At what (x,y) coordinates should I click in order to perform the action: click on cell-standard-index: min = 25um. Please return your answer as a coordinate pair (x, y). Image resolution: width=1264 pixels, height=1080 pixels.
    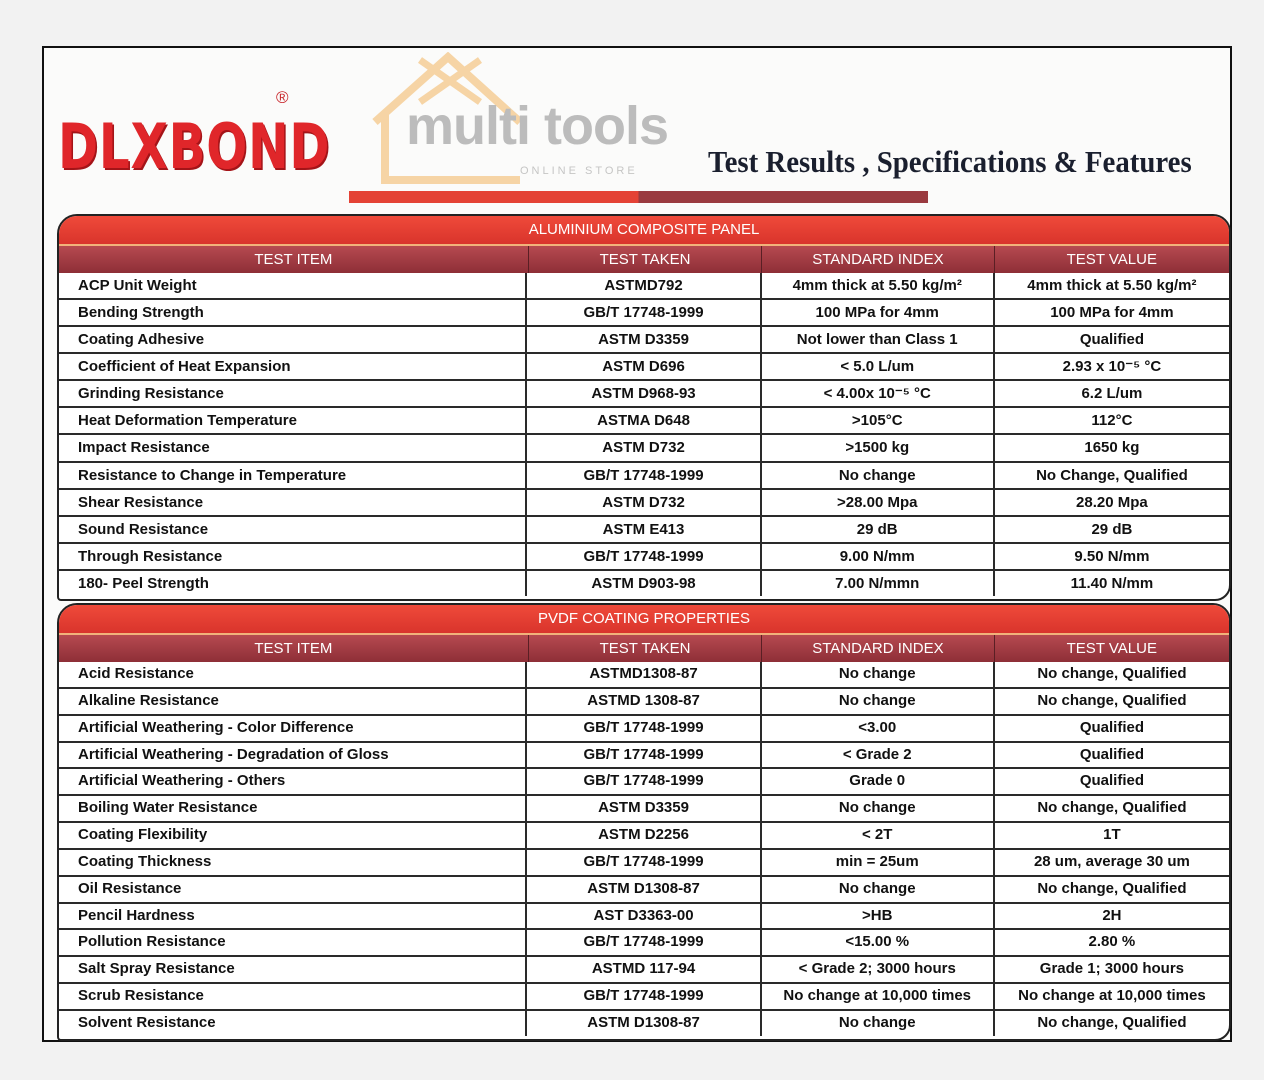
    Looking at the image, I should click on (878, 862).